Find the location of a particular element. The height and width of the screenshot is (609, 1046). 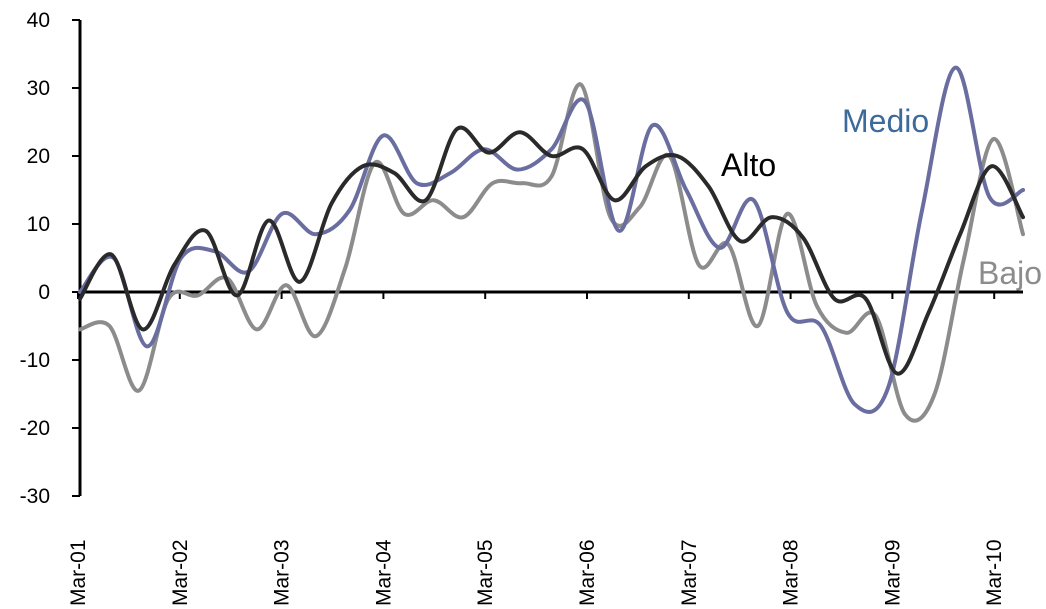

y-tick-label: 20 is located at coordinates (38, 156).